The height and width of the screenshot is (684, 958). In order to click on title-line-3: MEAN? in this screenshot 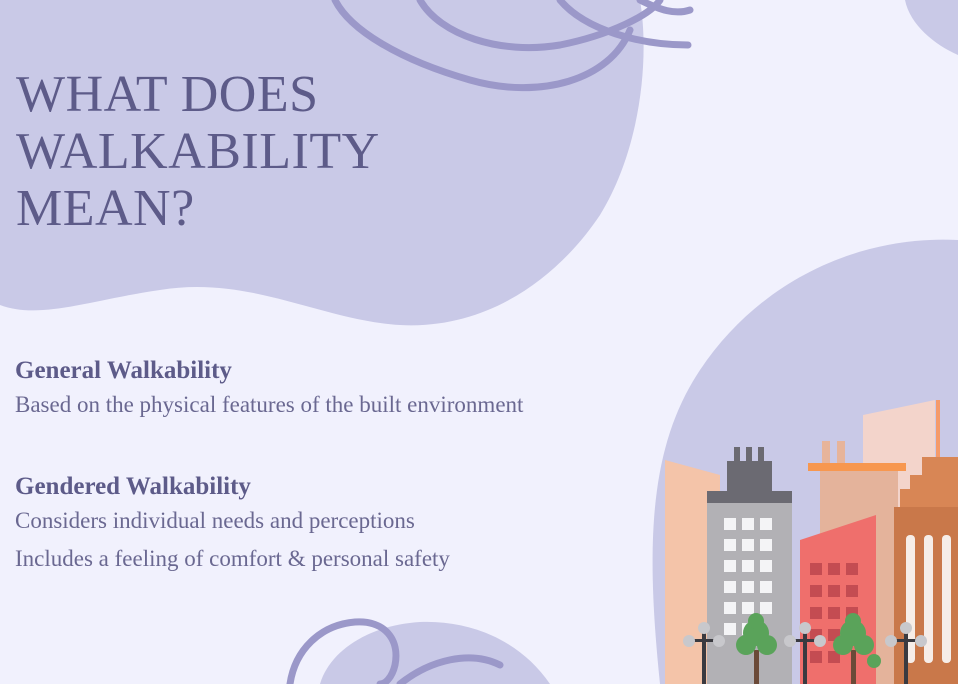, I will do `click(105, 208)`.